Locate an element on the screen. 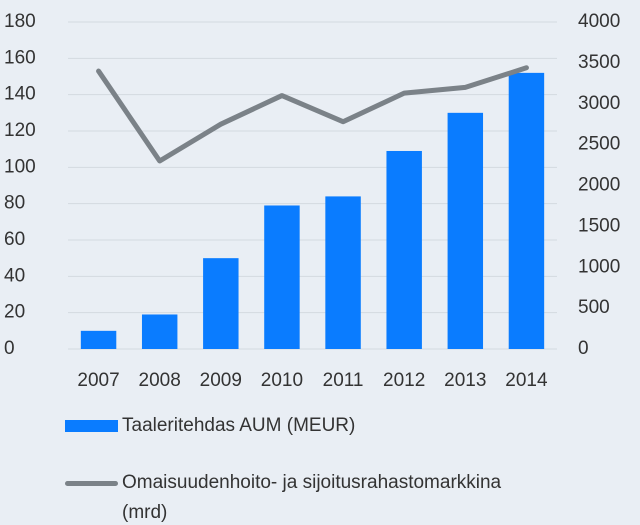  y2-tick-label: 4000 is located at coordinates (599, 21).